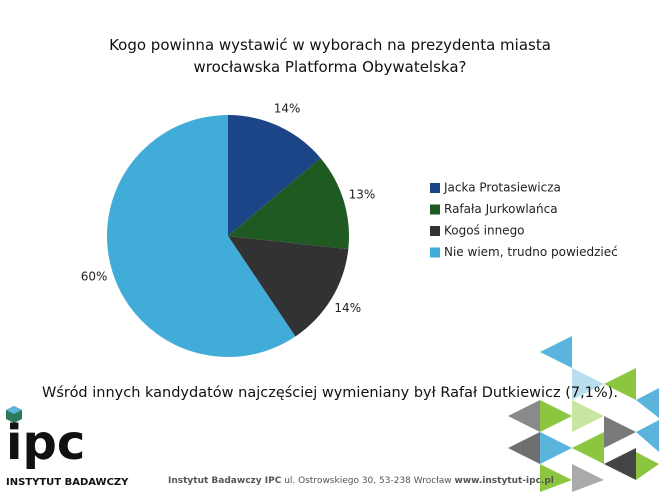 This screenshot has height=492, width=659. What do you see at coordinates (67, 482) in the screenshot?
I see `logo-subtitle: INSTYTUT BADAWCZY` at bounding box center [67, 482].